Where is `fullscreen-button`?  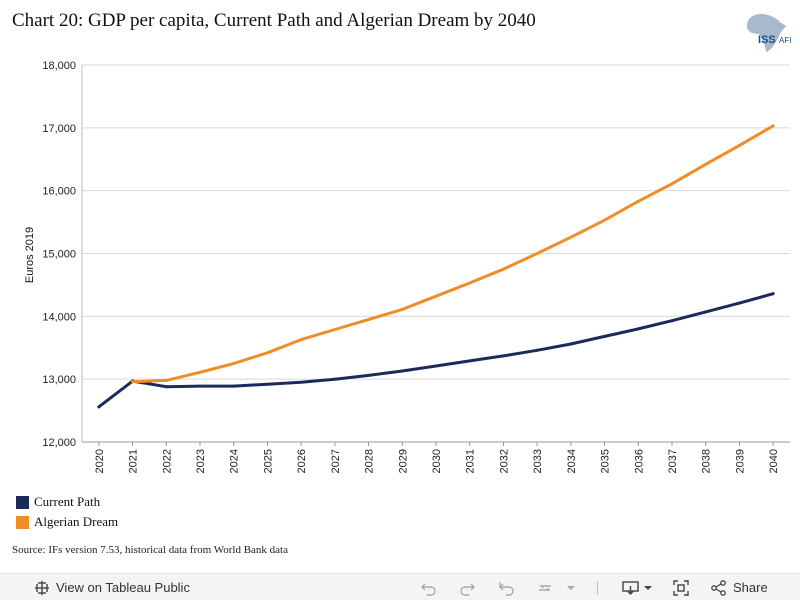
fullscreen-button is located at coordinates (681, 587).